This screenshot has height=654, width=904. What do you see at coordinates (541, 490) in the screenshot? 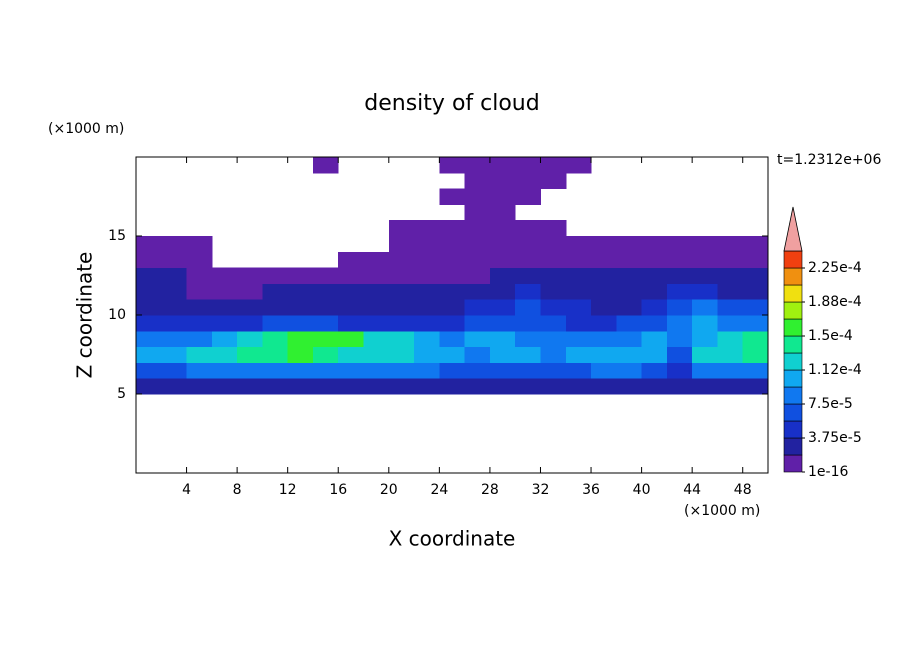
I see `x-tick-label: 32` at bounding box center [541, 490].